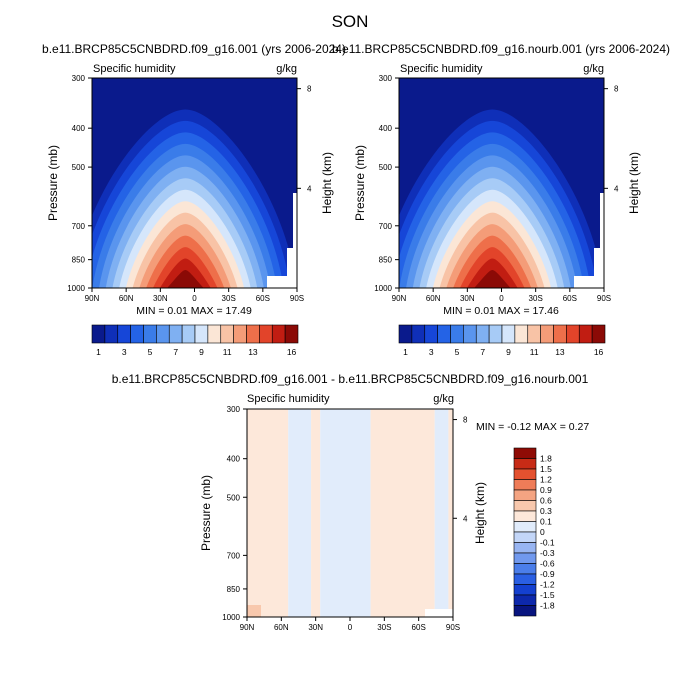 The width and height of the screenshot is (700, 700). What do you see at coordinates (288, 399) in the screenshot?
I see `panel-difference-field: Specific humidity` at bounding box center [288, 399].